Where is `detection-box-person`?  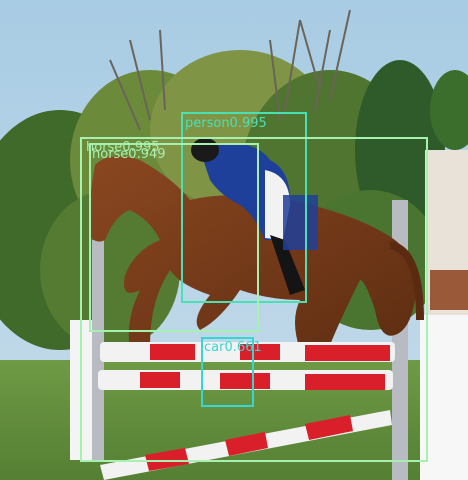 detection-box-person is located at coordinates (244, 207).